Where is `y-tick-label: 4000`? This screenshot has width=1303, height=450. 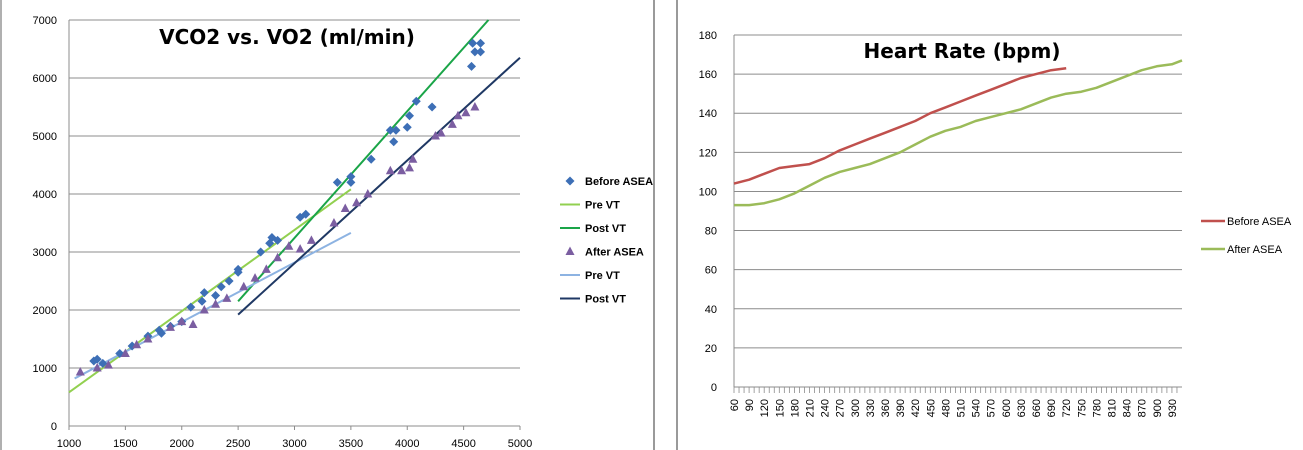
y-tick-label: 4000 is located at coordinates (45, 195).